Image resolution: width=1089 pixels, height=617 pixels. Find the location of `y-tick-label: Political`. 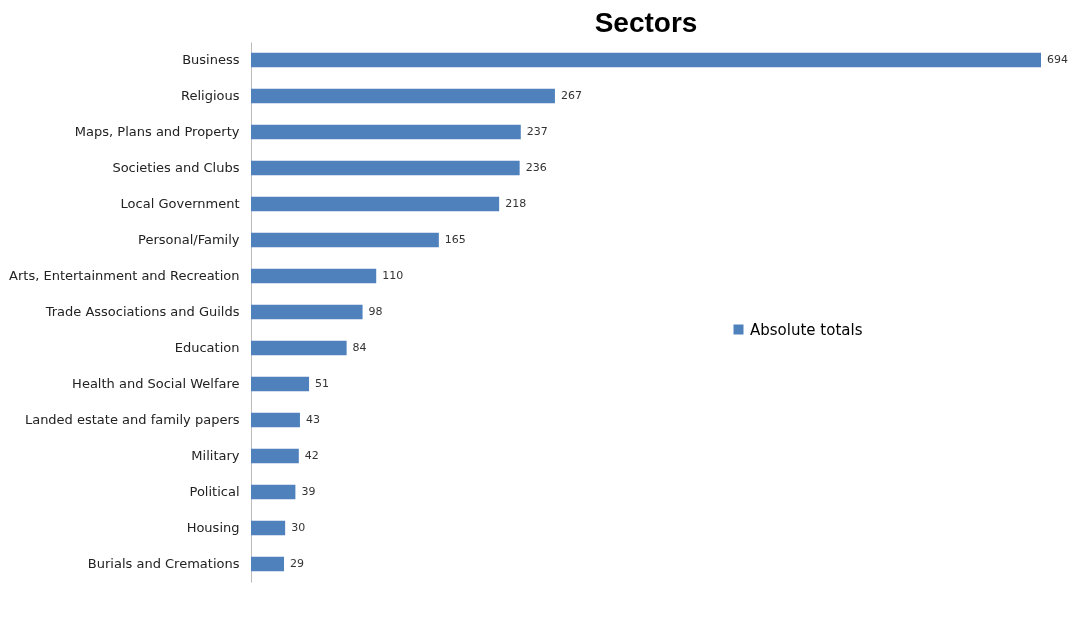

y-tick-label: Political is located at coordinates (214, 491).